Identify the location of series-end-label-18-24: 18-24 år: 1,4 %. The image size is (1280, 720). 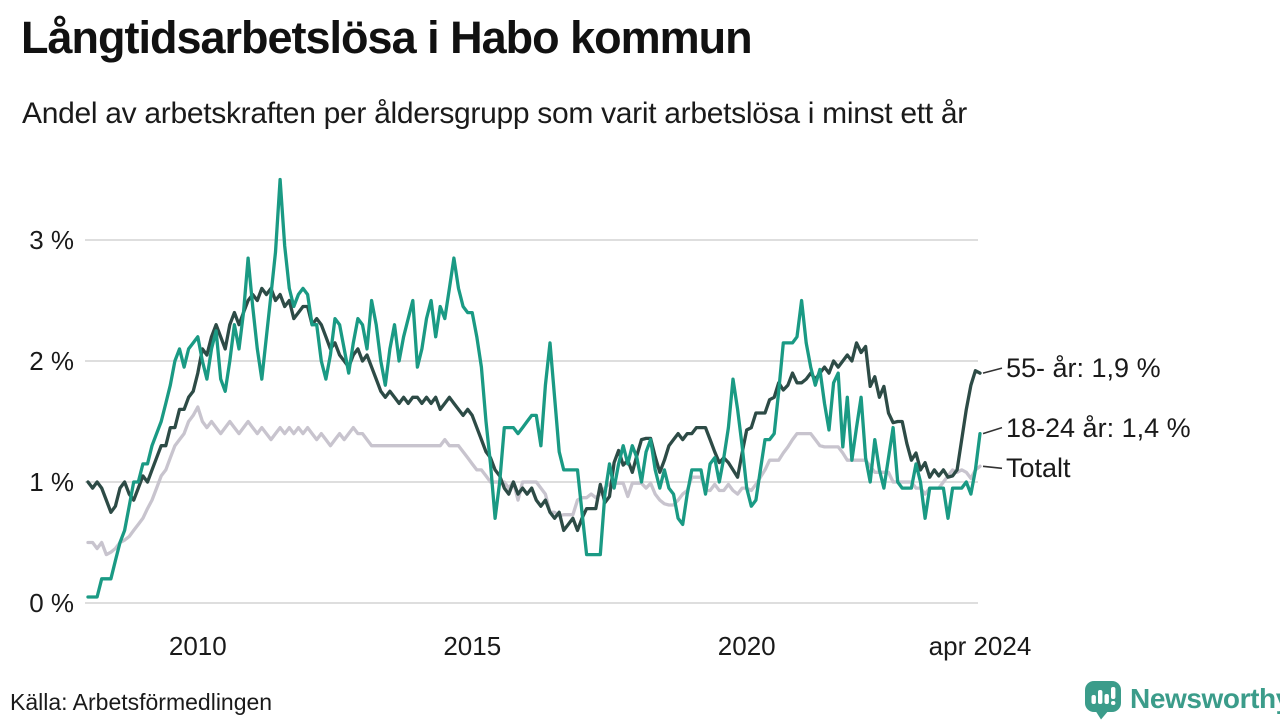
(1098, 427).